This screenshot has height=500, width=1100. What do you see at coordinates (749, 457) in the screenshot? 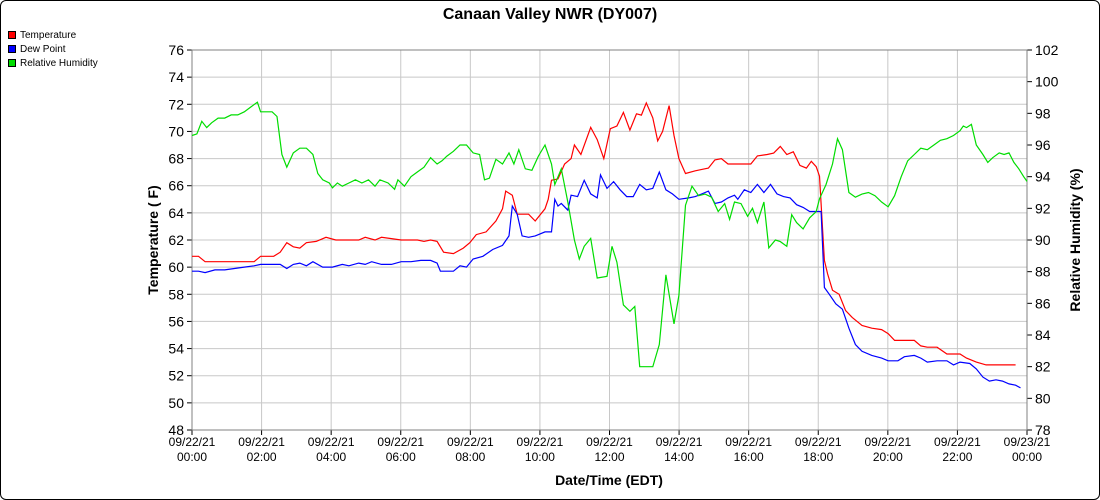
I see `x-tick-label-time: 16:00` at bounding box center [749, 457].